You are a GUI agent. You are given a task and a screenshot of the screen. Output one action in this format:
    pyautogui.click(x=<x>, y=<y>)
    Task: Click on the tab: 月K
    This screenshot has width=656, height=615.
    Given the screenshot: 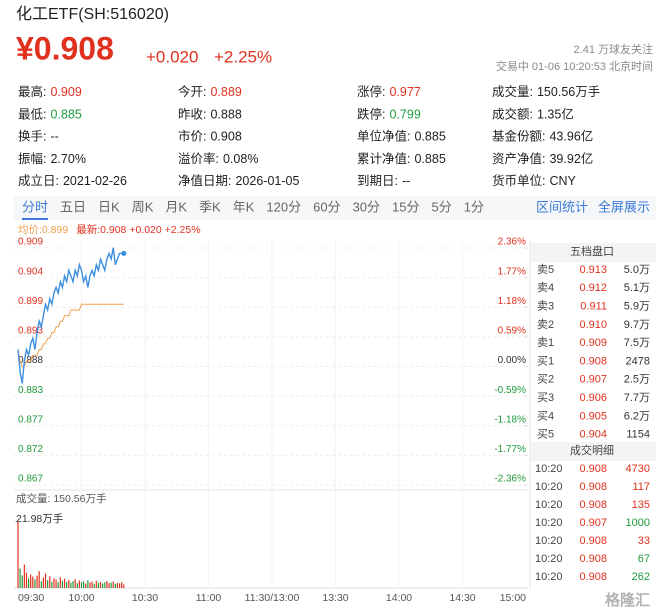 What is the action you would take?
    pyautogui.click(x=176, y=206)
    